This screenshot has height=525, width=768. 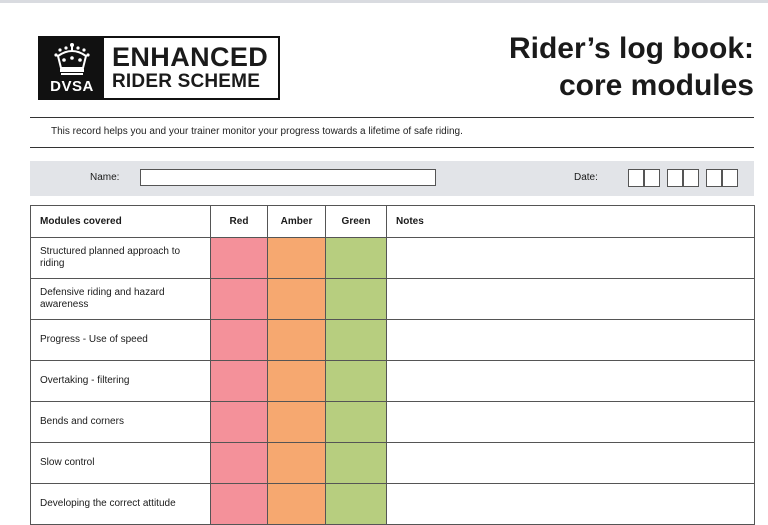 I want to click on table-header-row: Modules covered Red Amber Green Notes, so click(x=392, y=221).